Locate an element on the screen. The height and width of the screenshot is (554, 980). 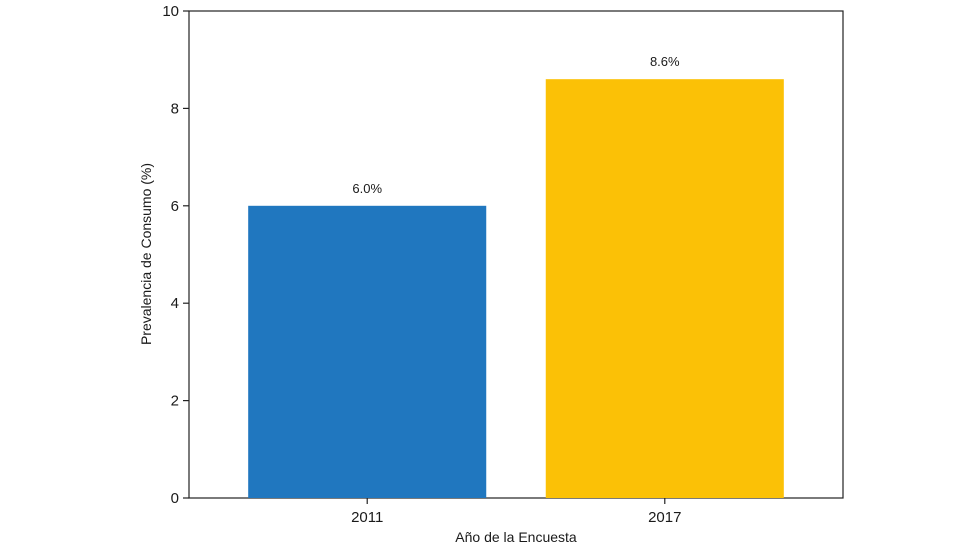
y-tick-label: 8 is located at coordinates (175, 108).